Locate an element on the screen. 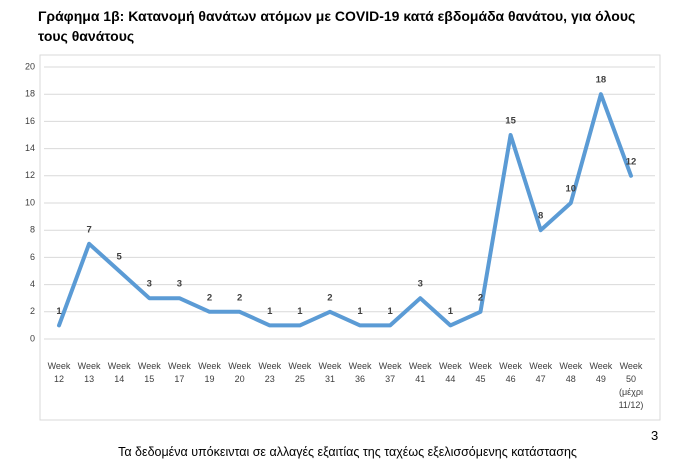 This screenshot has width=695, height=472. y-tick-label: 20 is located at coordinates (30, 66).